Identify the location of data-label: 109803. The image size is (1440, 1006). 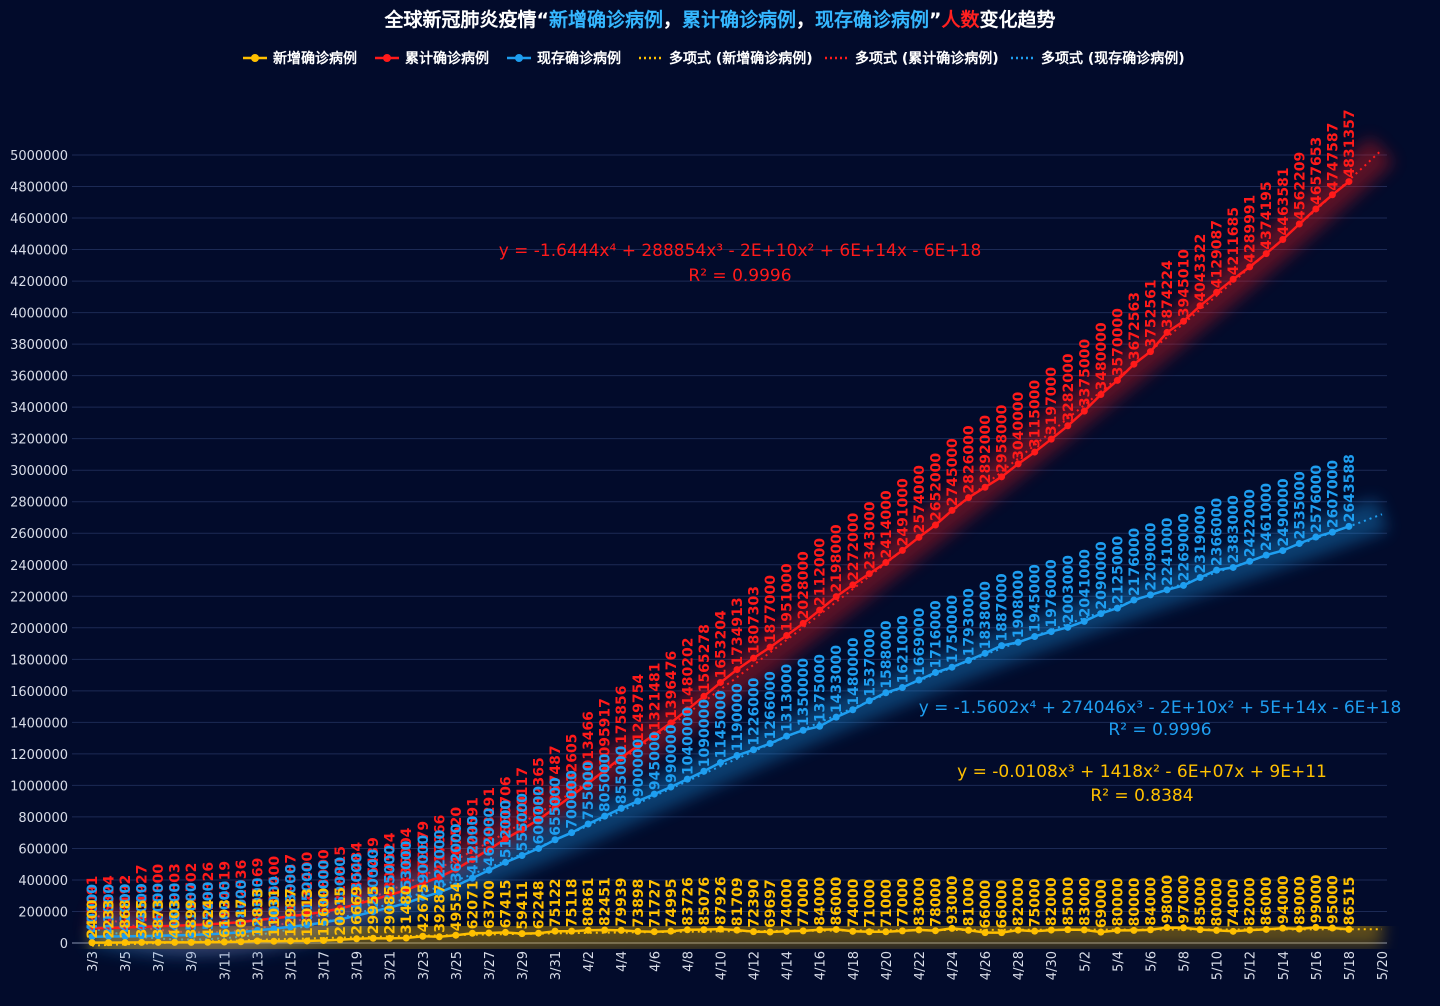
(176, 892).